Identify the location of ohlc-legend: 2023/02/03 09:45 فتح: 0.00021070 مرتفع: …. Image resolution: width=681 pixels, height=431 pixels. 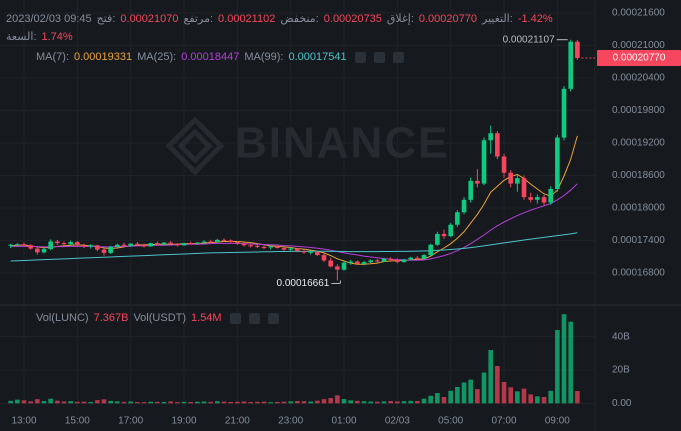
(279, 19).